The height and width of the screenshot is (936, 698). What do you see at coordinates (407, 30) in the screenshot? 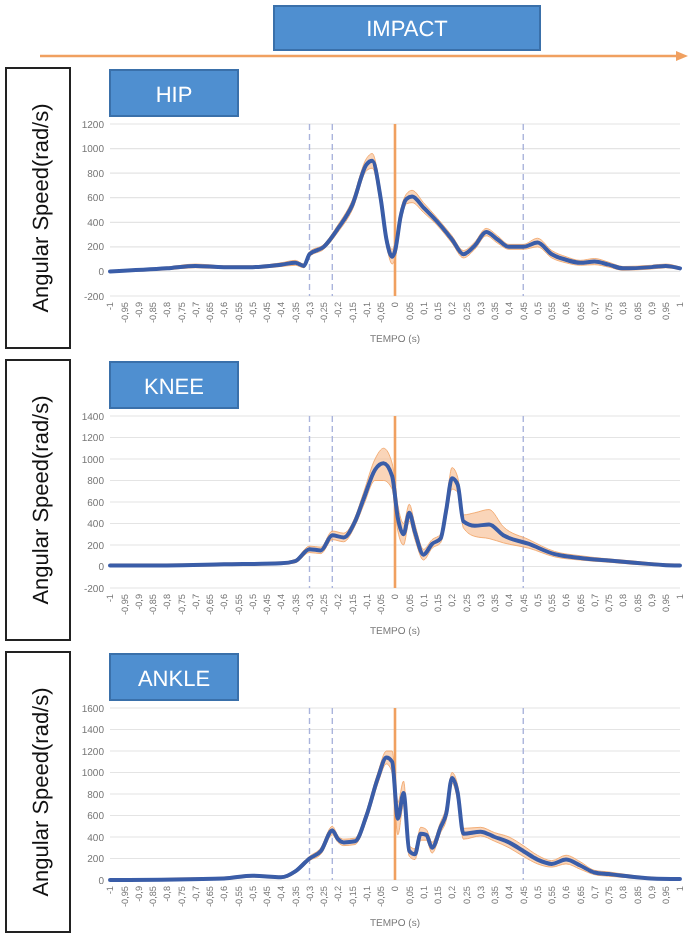
I see `text: IMPACT` at bounding box center [407, 30].